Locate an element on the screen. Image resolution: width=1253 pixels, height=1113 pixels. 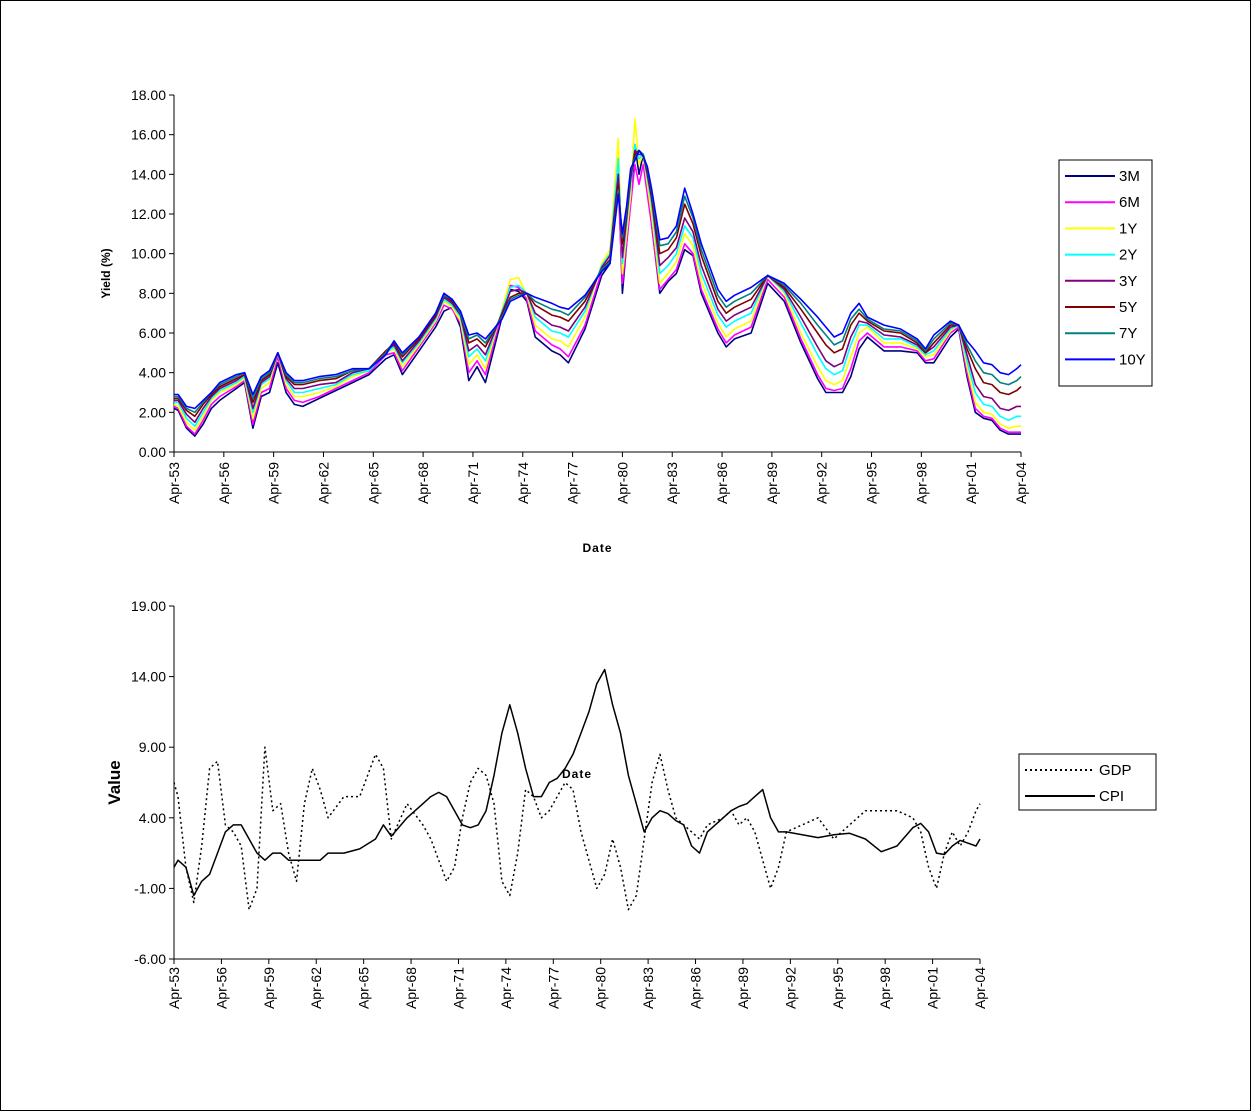
y-tick-label: 9.00 is located at coordinates (152, 747).